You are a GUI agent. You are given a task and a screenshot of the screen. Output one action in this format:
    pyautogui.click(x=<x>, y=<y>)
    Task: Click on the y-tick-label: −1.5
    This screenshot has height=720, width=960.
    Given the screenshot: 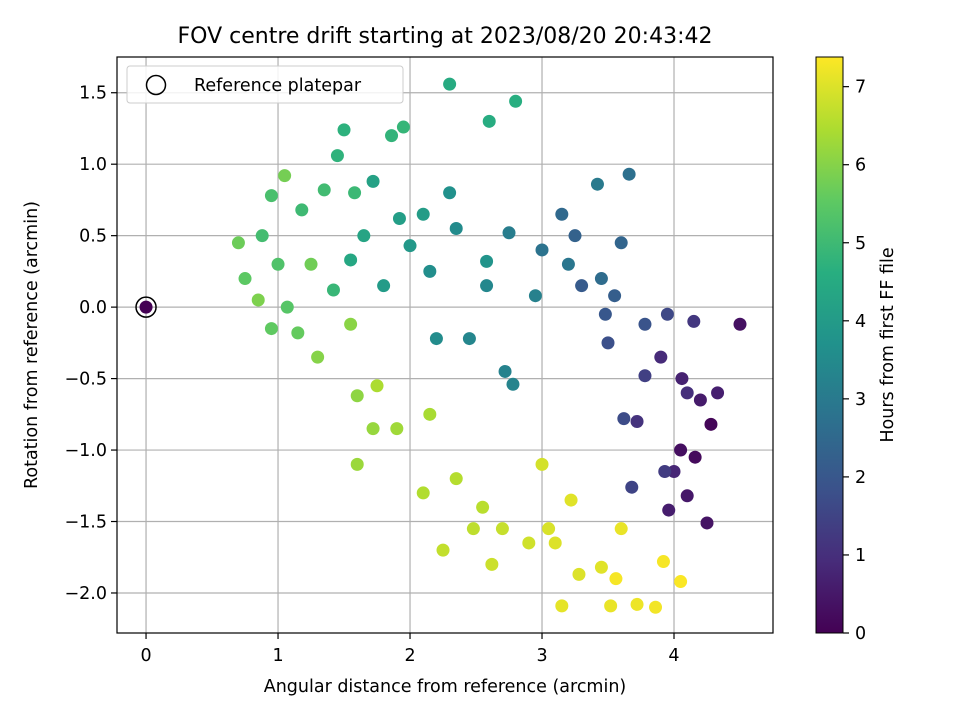 What is the action you would take?
    pyautogui.click(x=86, y=523)
    